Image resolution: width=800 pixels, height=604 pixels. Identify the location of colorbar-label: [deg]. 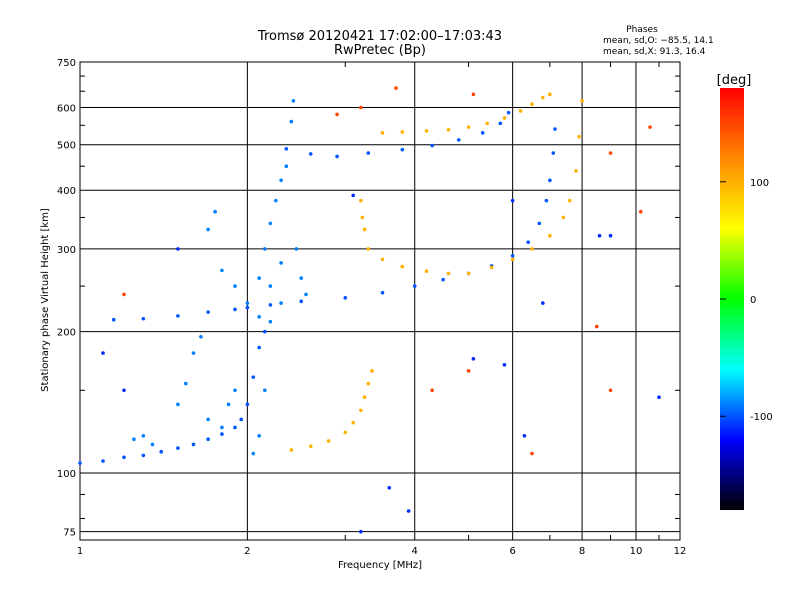
(734, 80).